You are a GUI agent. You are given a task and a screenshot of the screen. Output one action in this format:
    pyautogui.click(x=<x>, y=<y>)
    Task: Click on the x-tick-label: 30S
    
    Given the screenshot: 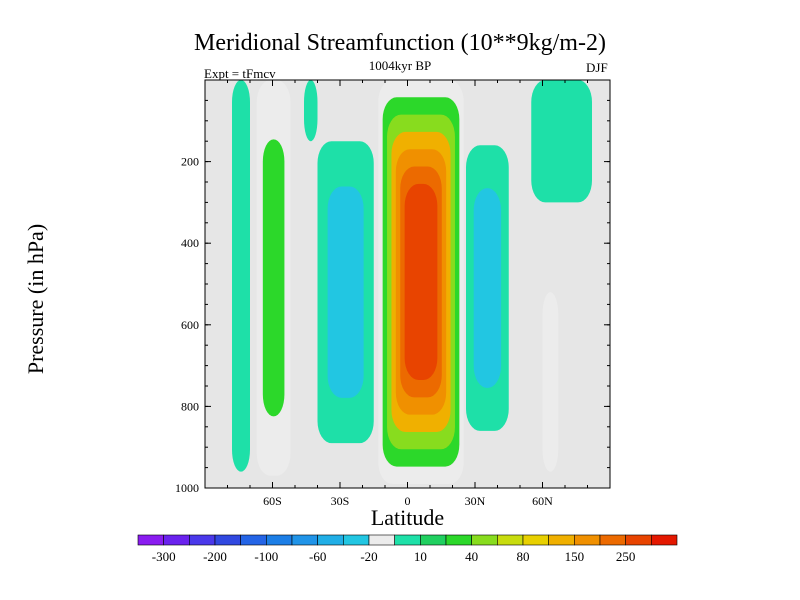 What is the action you would take?
    pyautogui.click(x=340, y=501)
    